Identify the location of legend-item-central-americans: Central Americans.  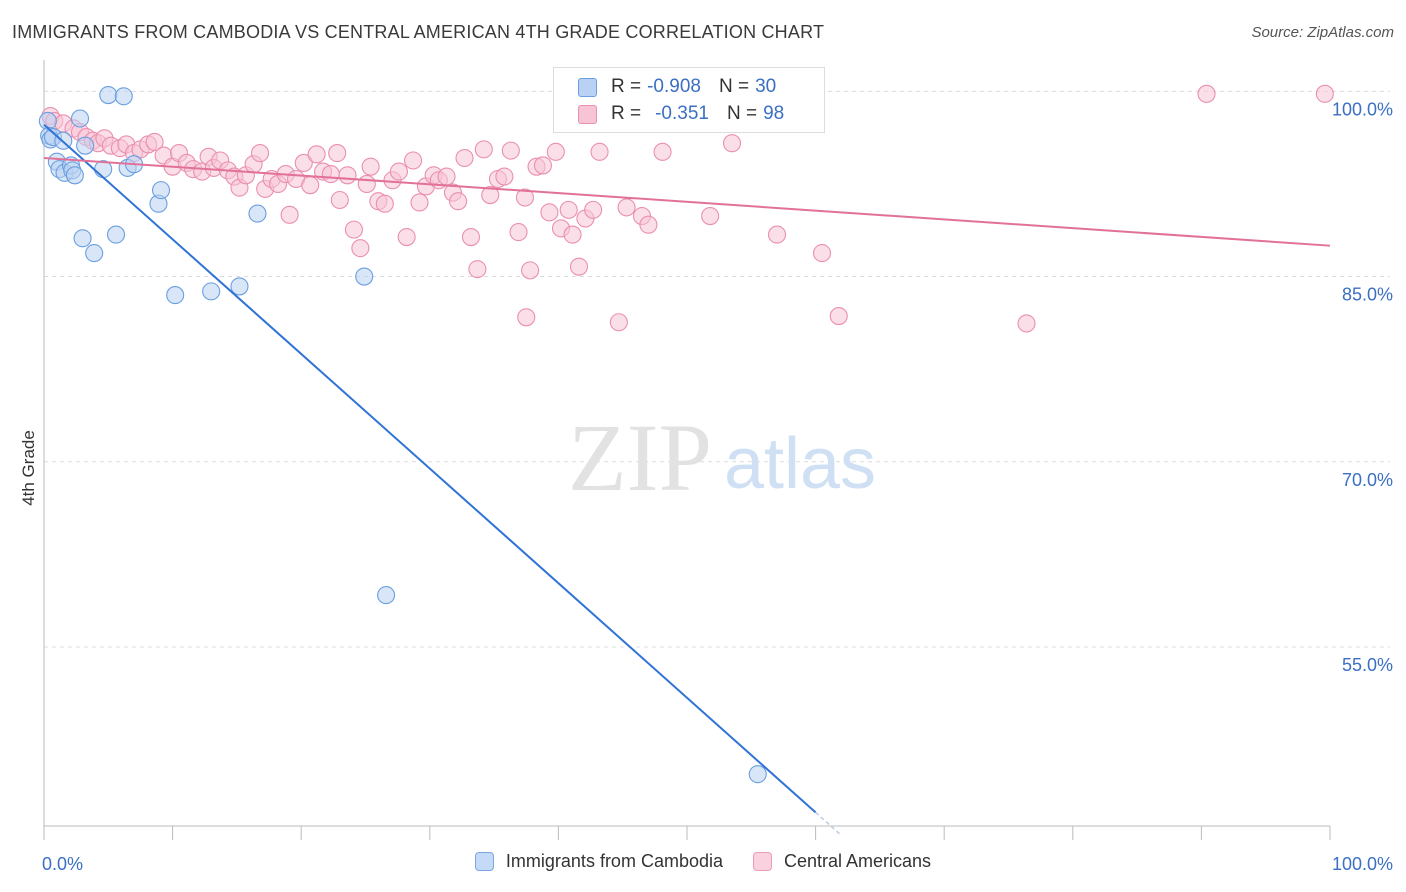
(842, 861).